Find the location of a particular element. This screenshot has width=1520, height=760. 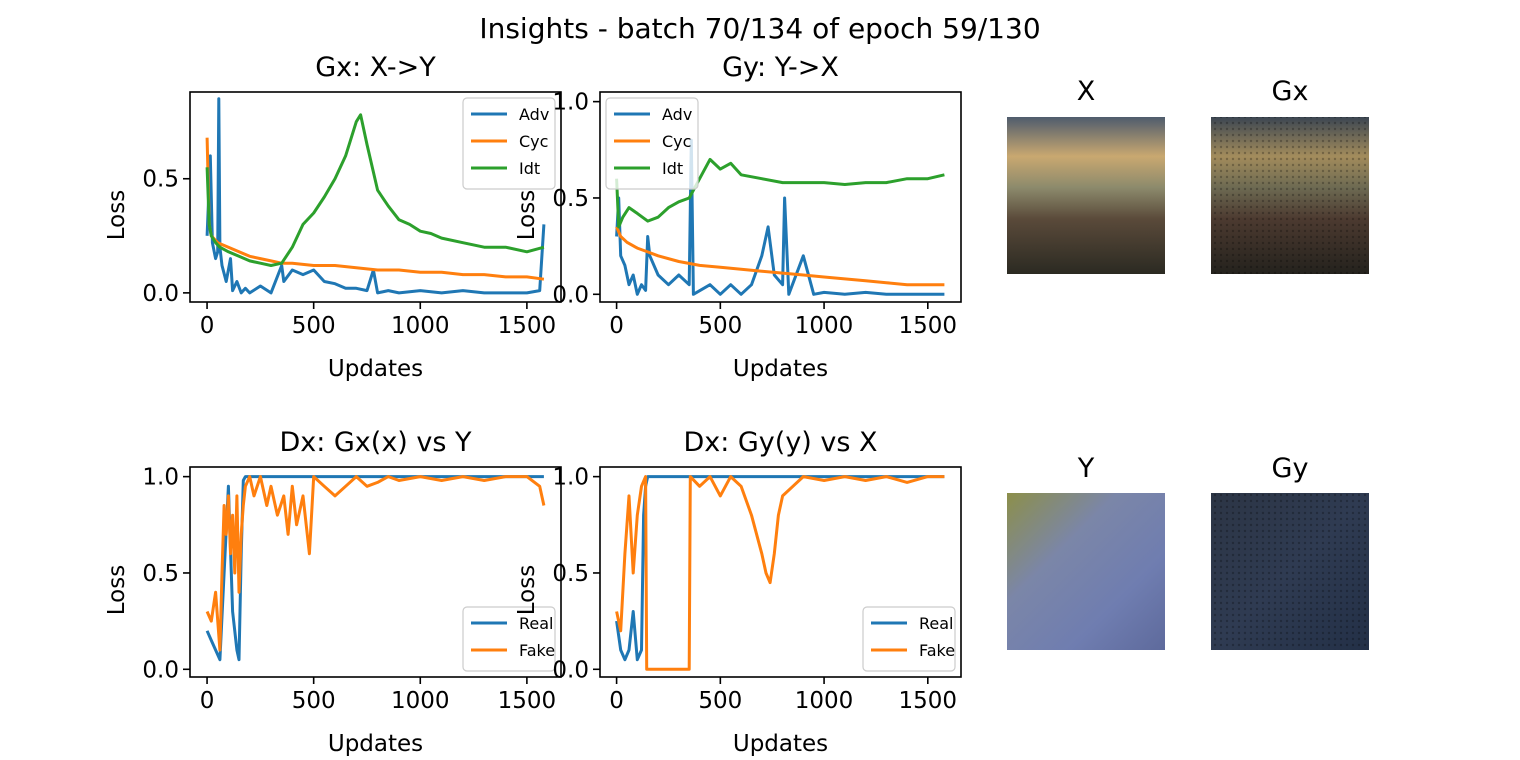

image-title-gy: Gy is located at coordinates (1290, 468).